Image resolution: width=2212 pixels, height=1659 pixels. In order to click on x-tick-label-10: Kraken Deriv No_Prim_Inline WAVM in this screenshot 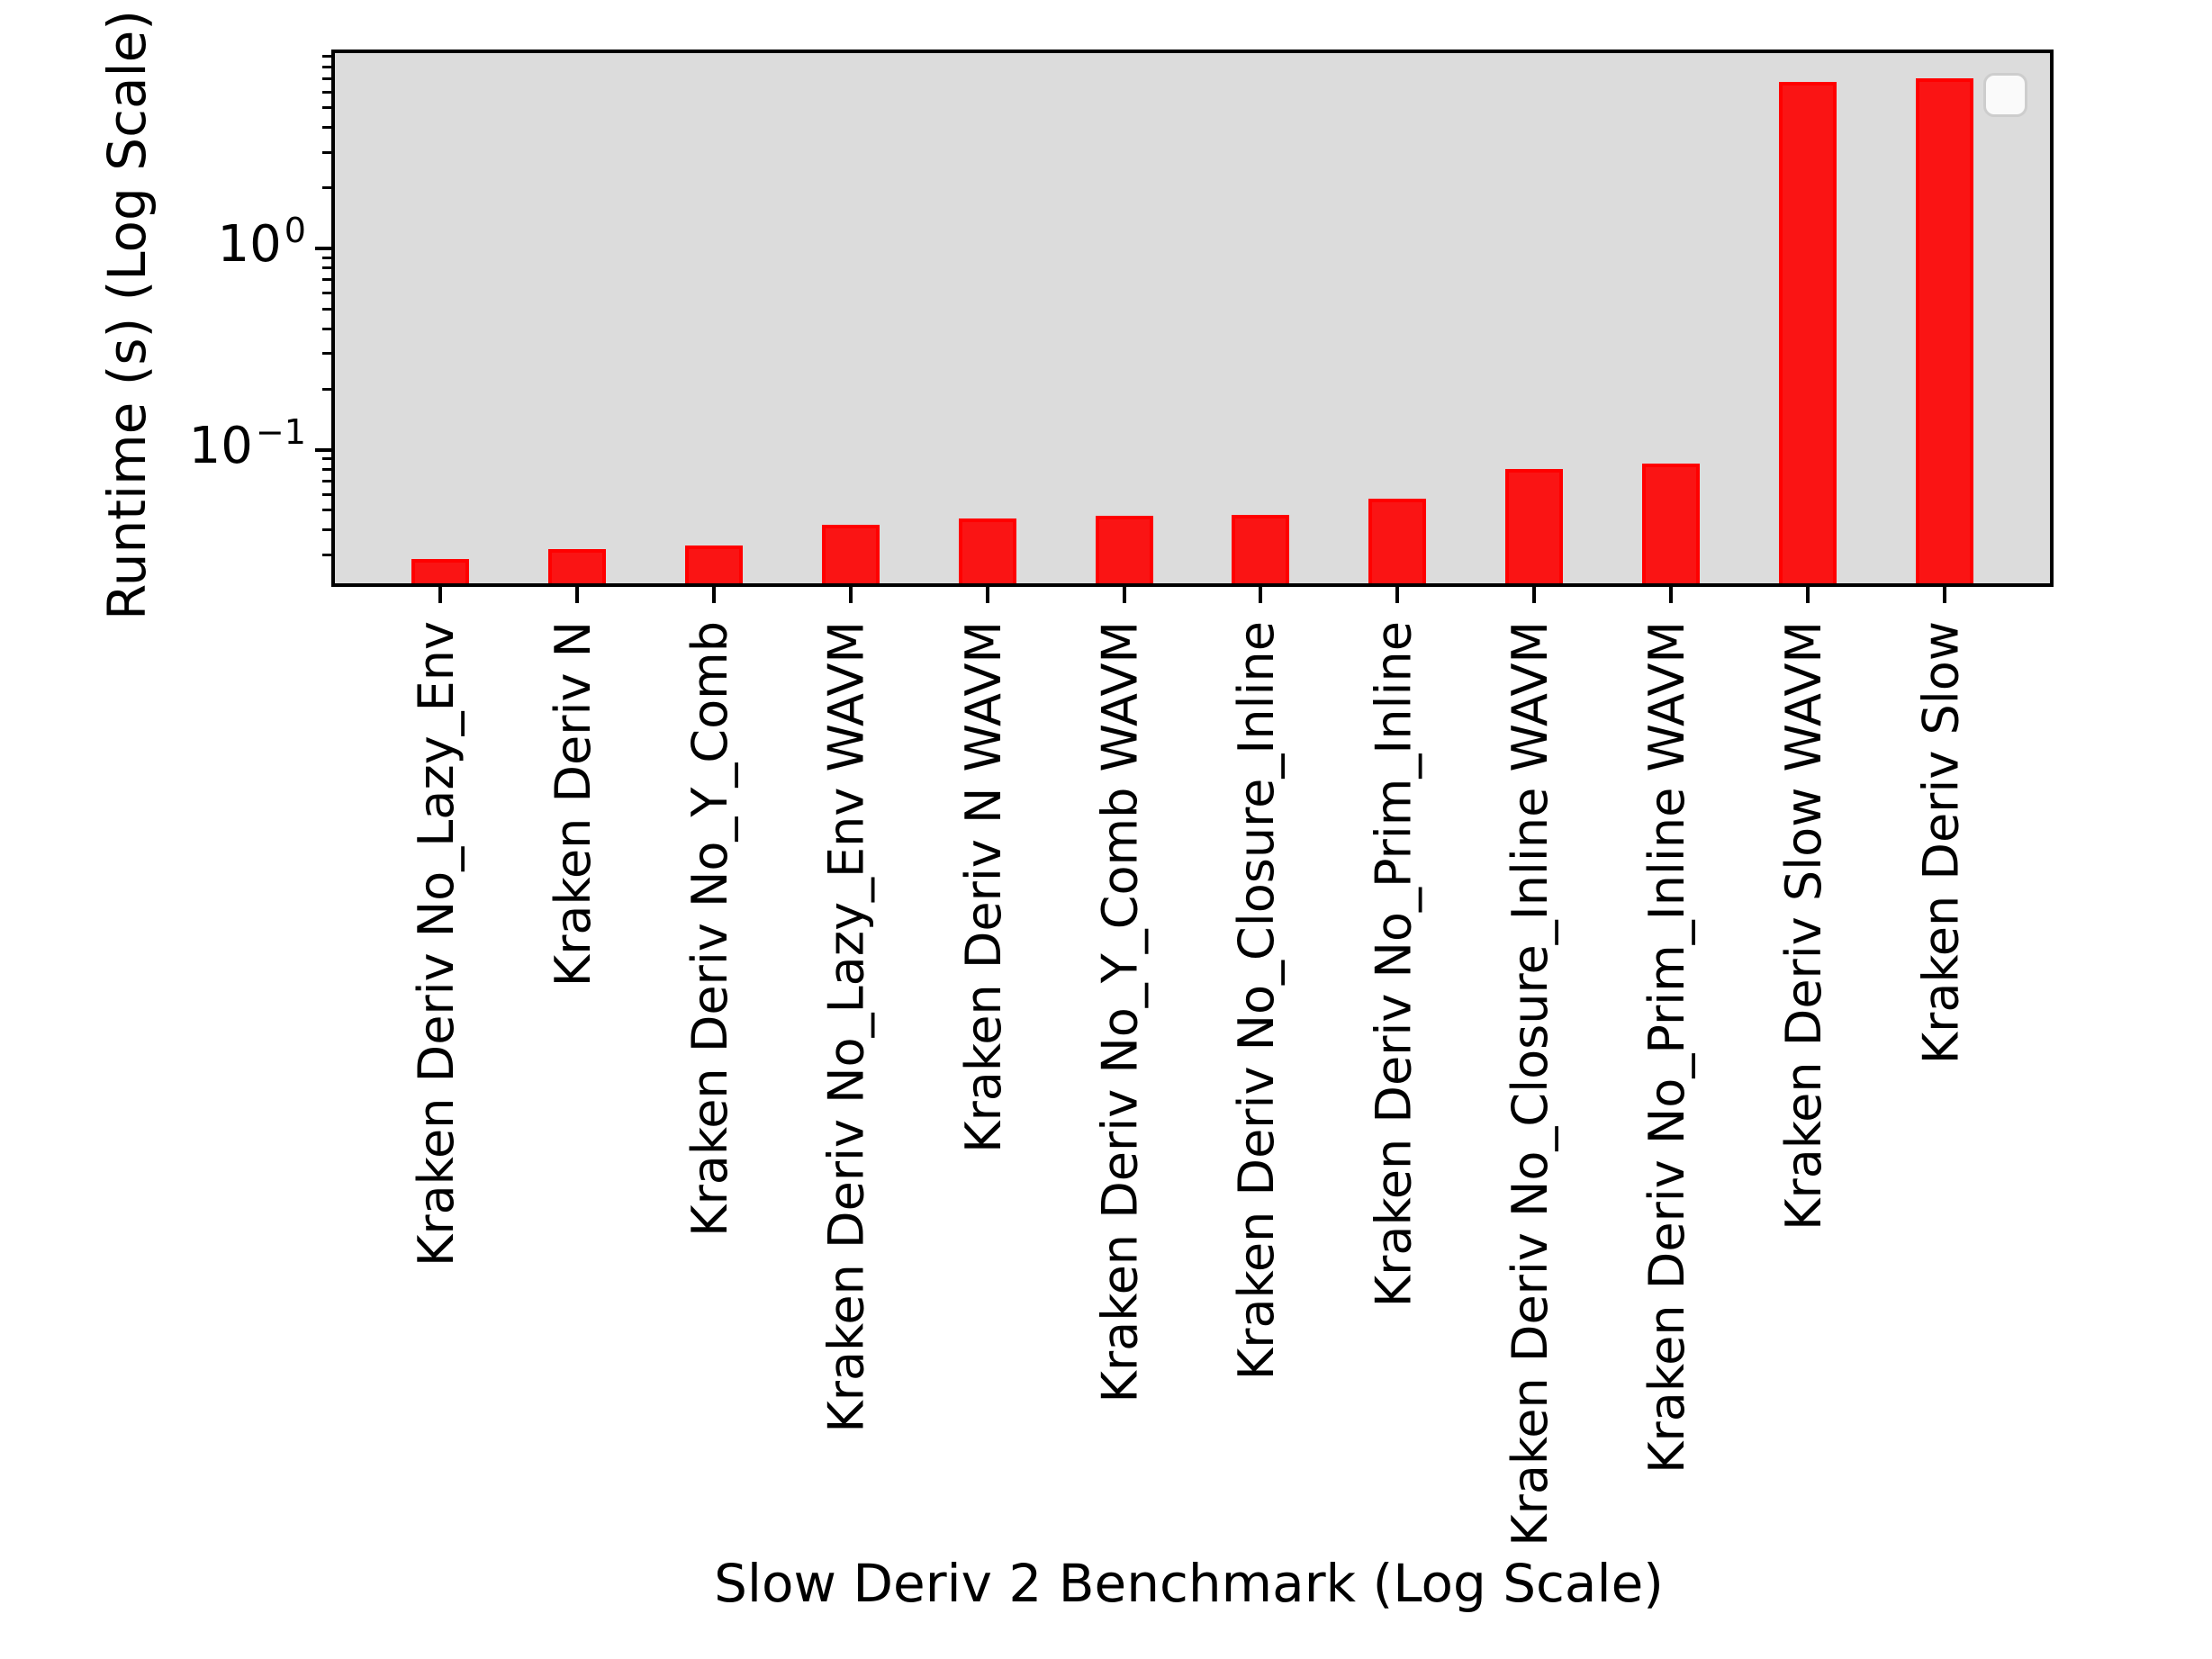, I will do `click(1667, 1047)`.